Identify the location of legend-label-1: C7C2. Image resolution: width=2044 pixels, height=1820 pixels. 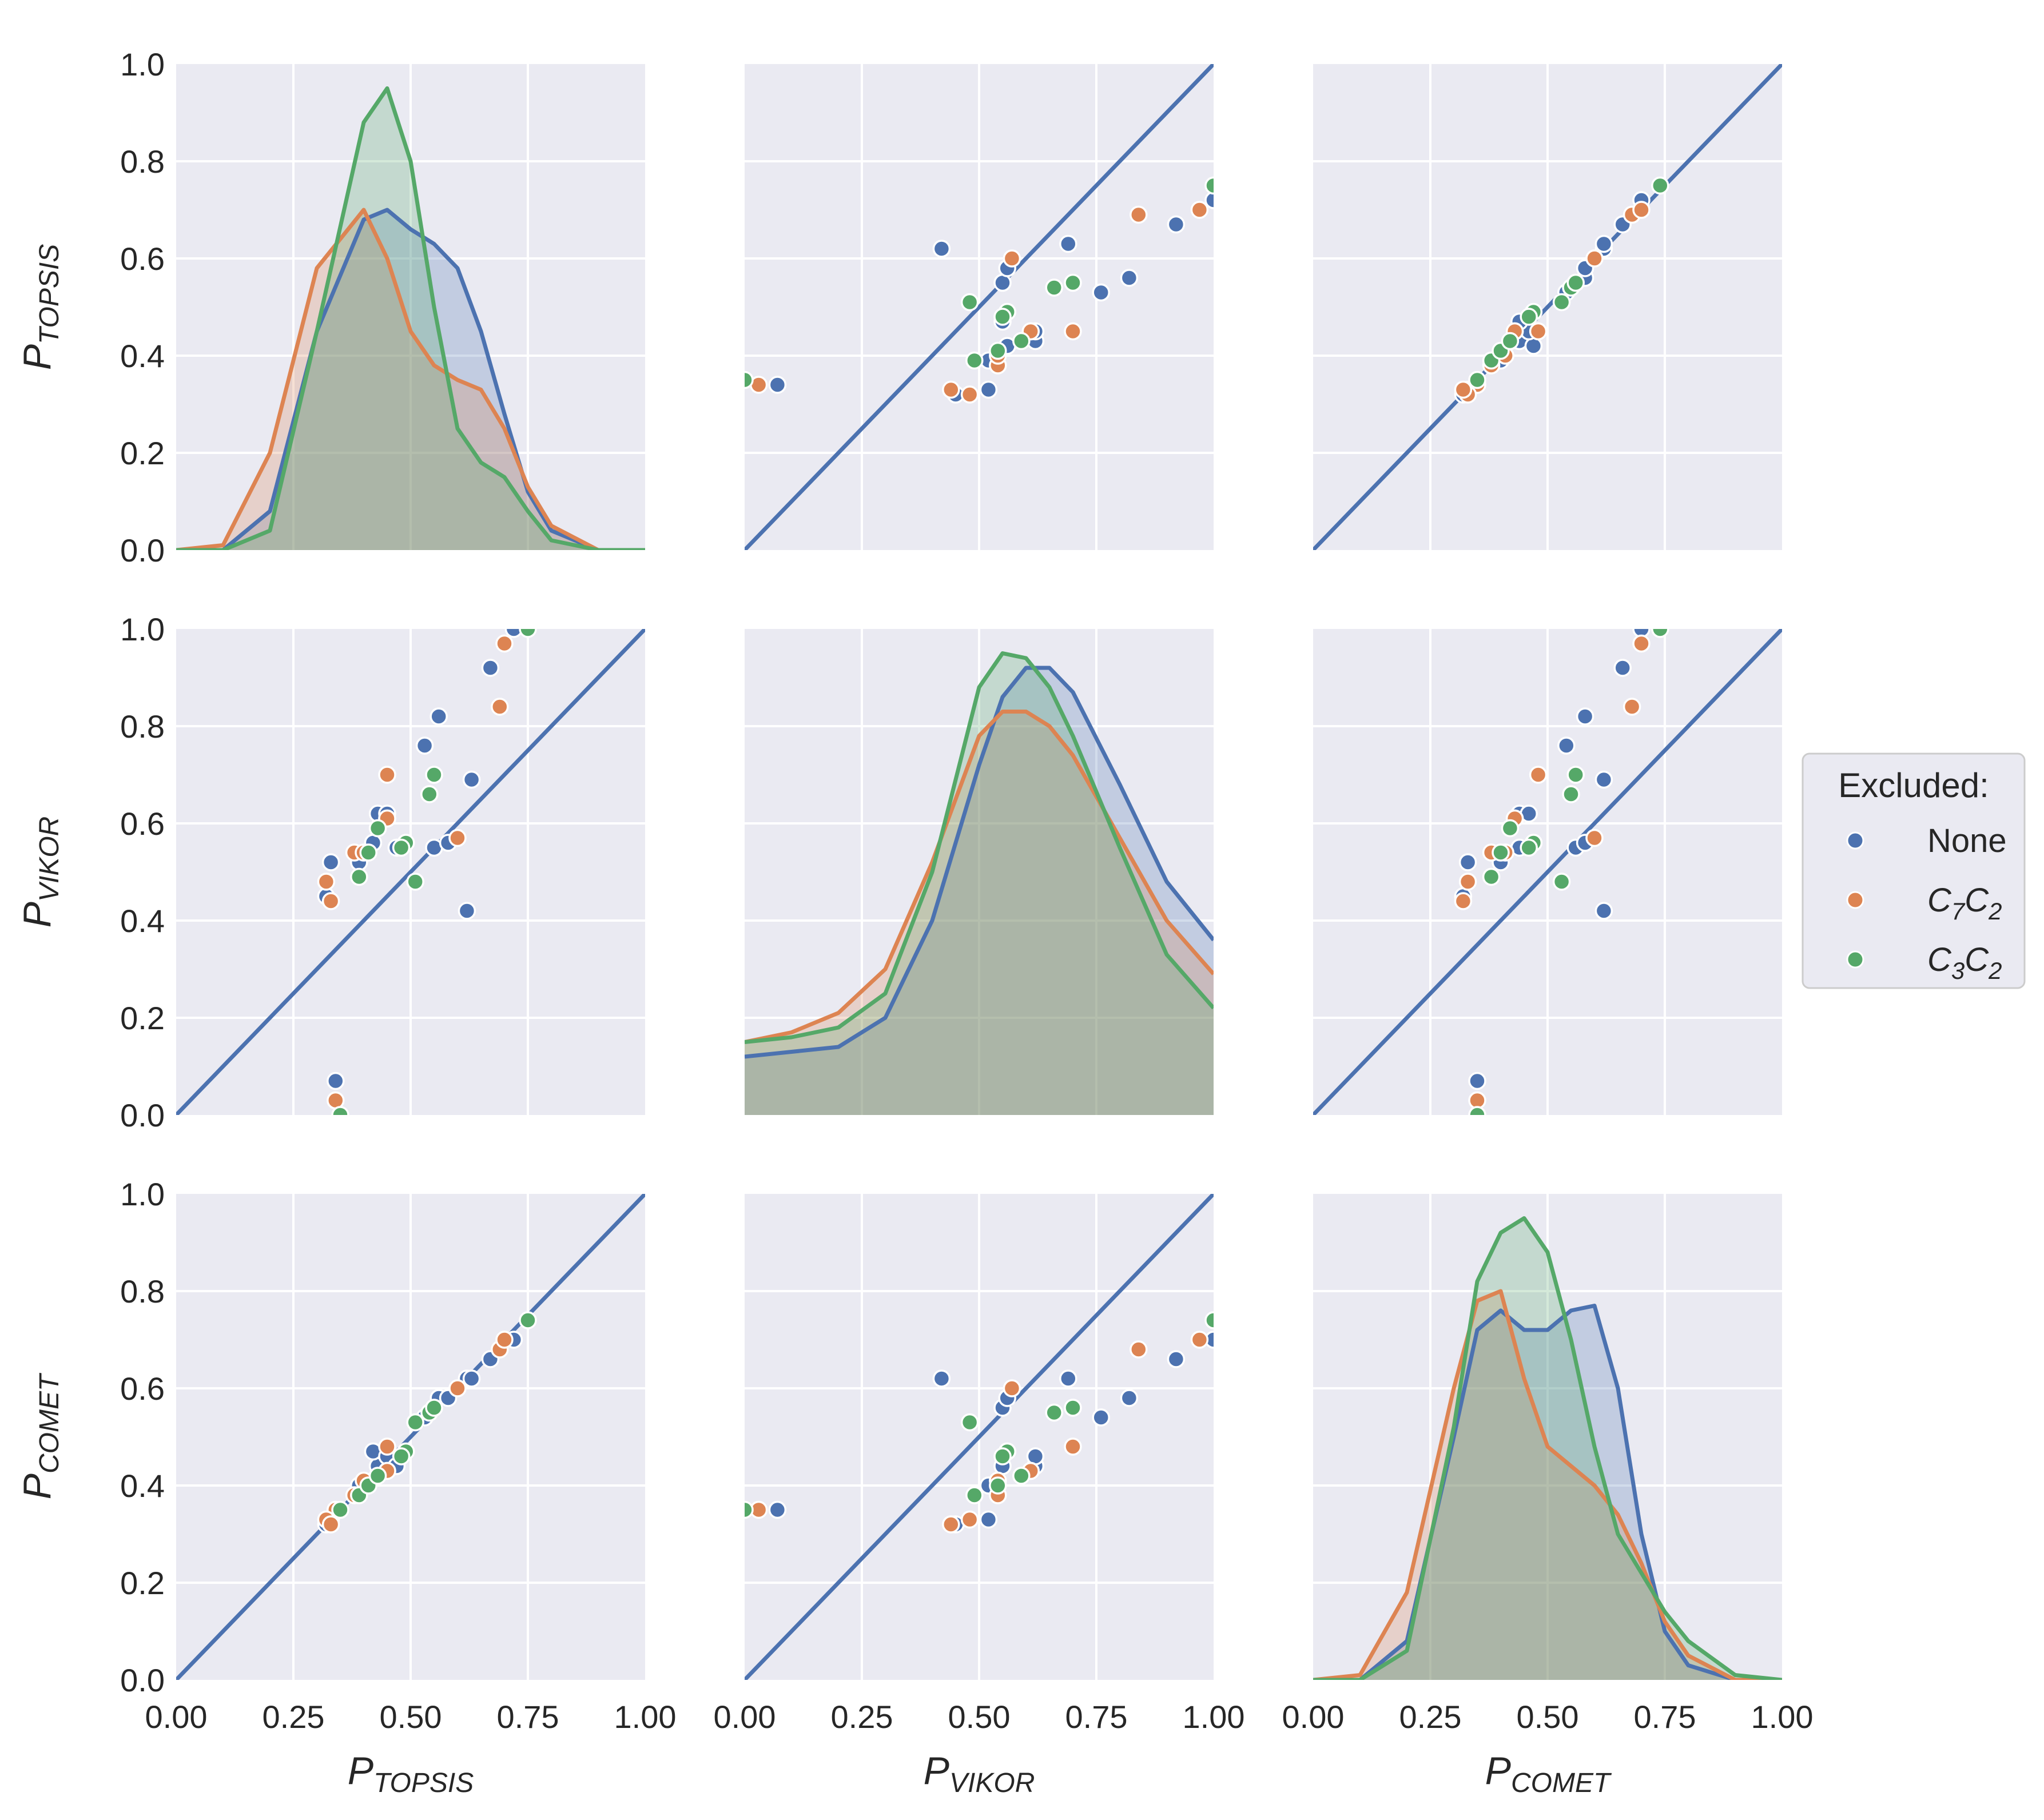
(1964, 903).